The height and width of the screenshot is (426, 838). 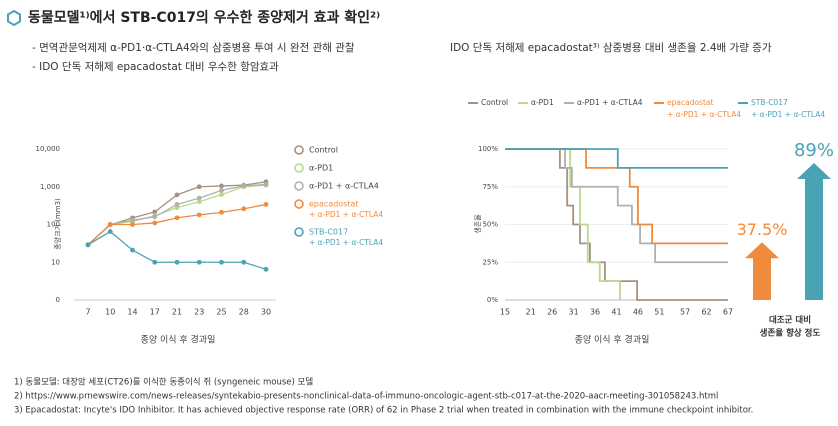 What do you see at coordinates (50, 187) in the screenshot?
I see `y-tick-label: 1,000` at bounding box center [50, 187].